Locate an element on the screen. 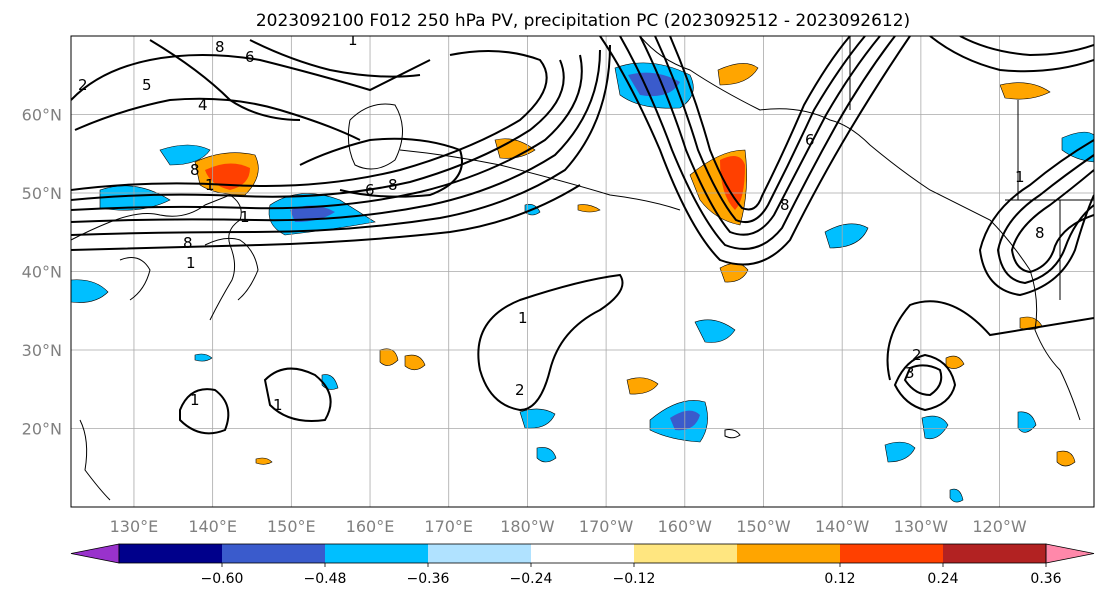 The width and height of the screenshot is (1105, 601). longitude-tick-label: 160°E is located at coordinates (370, 526).